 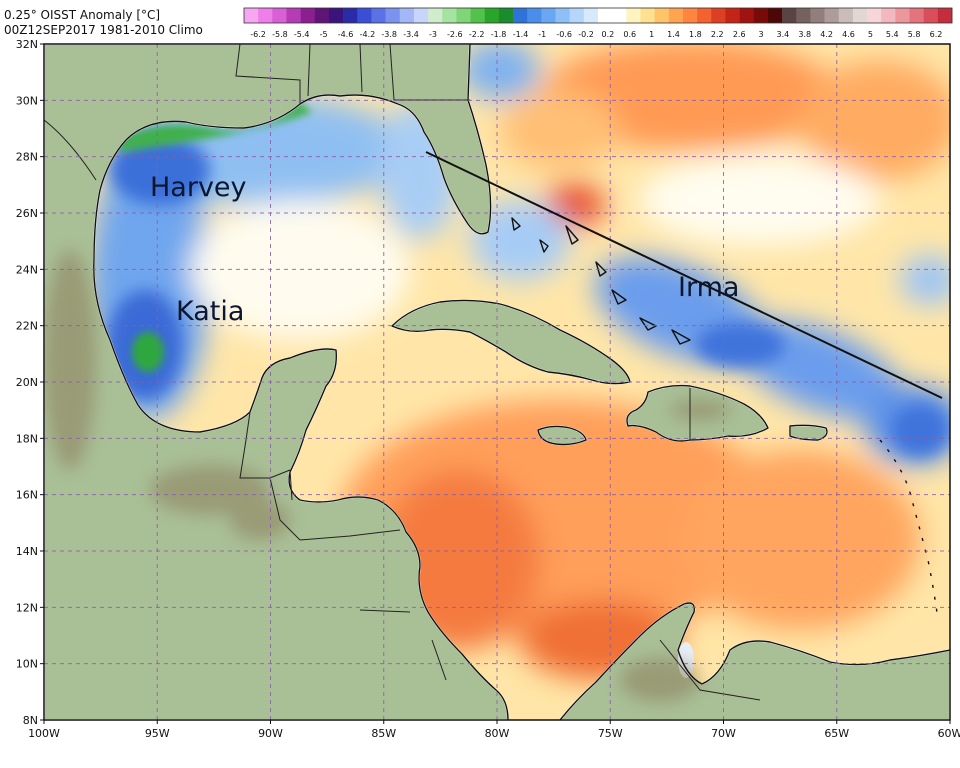 What do you see at coordinates (511, 342) in the screenshot?
I see `coast-cuba` at bounding box center [511, 342].